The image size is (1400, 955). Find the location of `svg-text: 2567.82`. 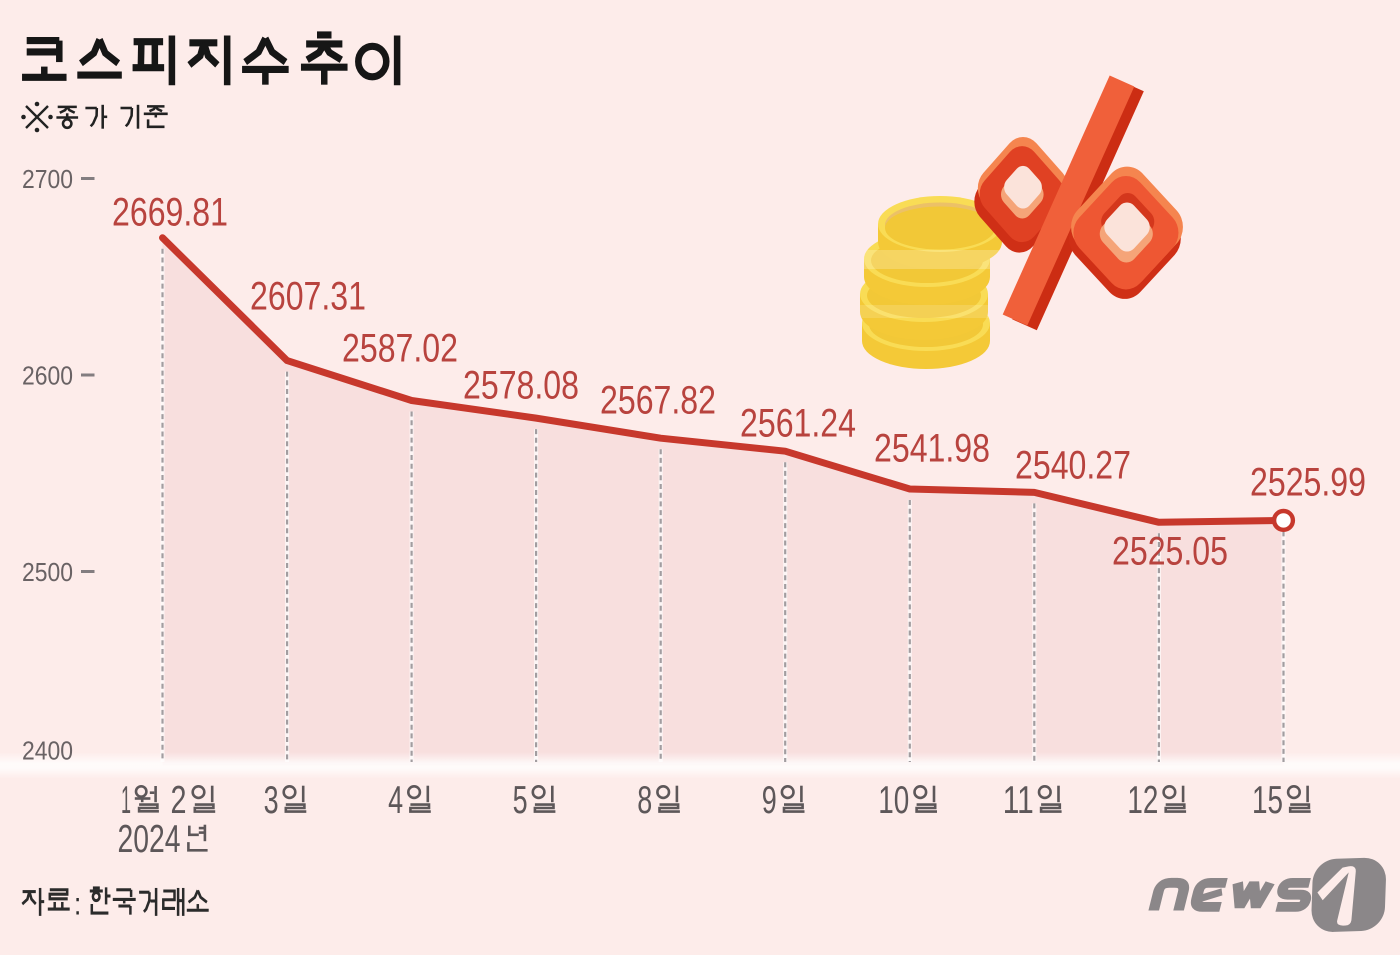

svg-text: 2567.82 is located at coordinates (658, 400).